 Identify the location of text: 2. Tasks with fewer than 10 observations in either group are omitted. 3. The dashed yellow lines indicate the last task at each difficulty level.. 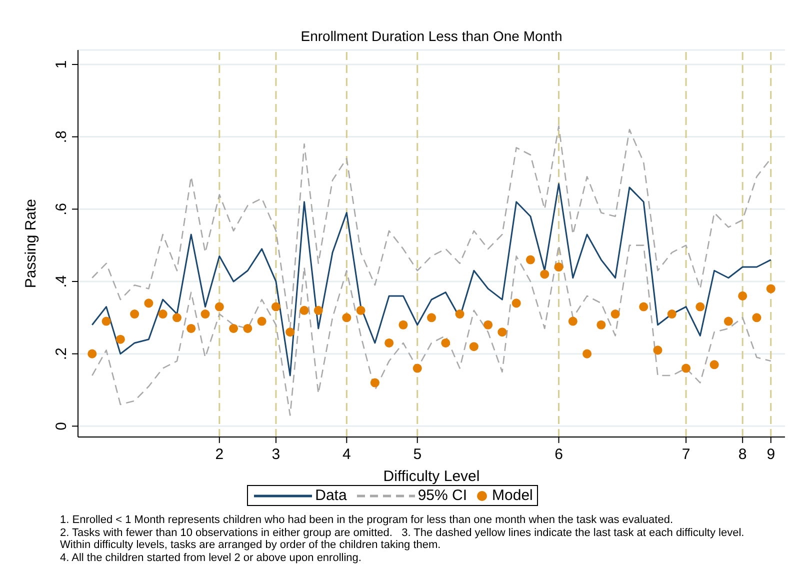
(402, 532).